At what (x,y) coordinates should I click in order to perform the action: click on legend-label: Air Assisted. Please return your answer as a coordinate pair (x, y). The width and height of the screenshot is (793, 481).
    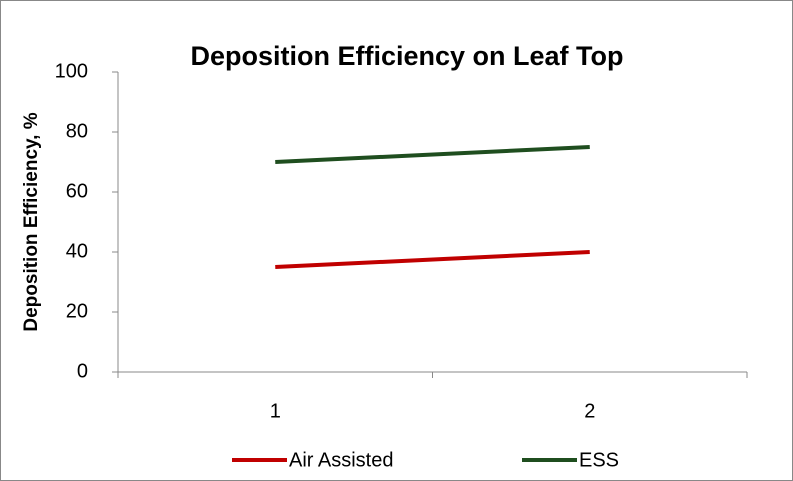
    Looking at the image, I should click on (341, 460).